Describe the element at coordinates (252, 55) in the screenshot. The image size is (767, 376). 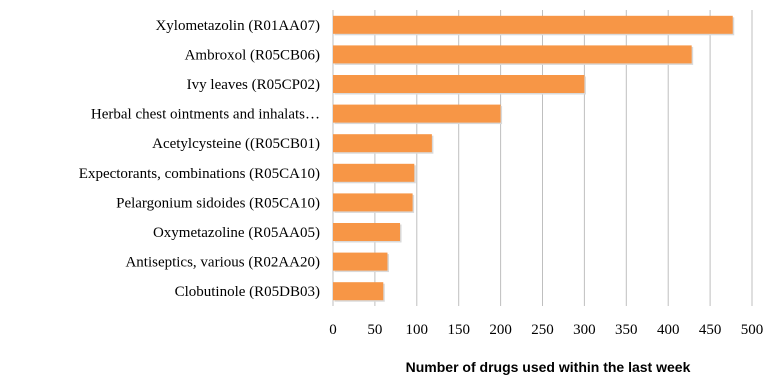
I see `category-label: Ambroxol (R05CB06)` at that location.